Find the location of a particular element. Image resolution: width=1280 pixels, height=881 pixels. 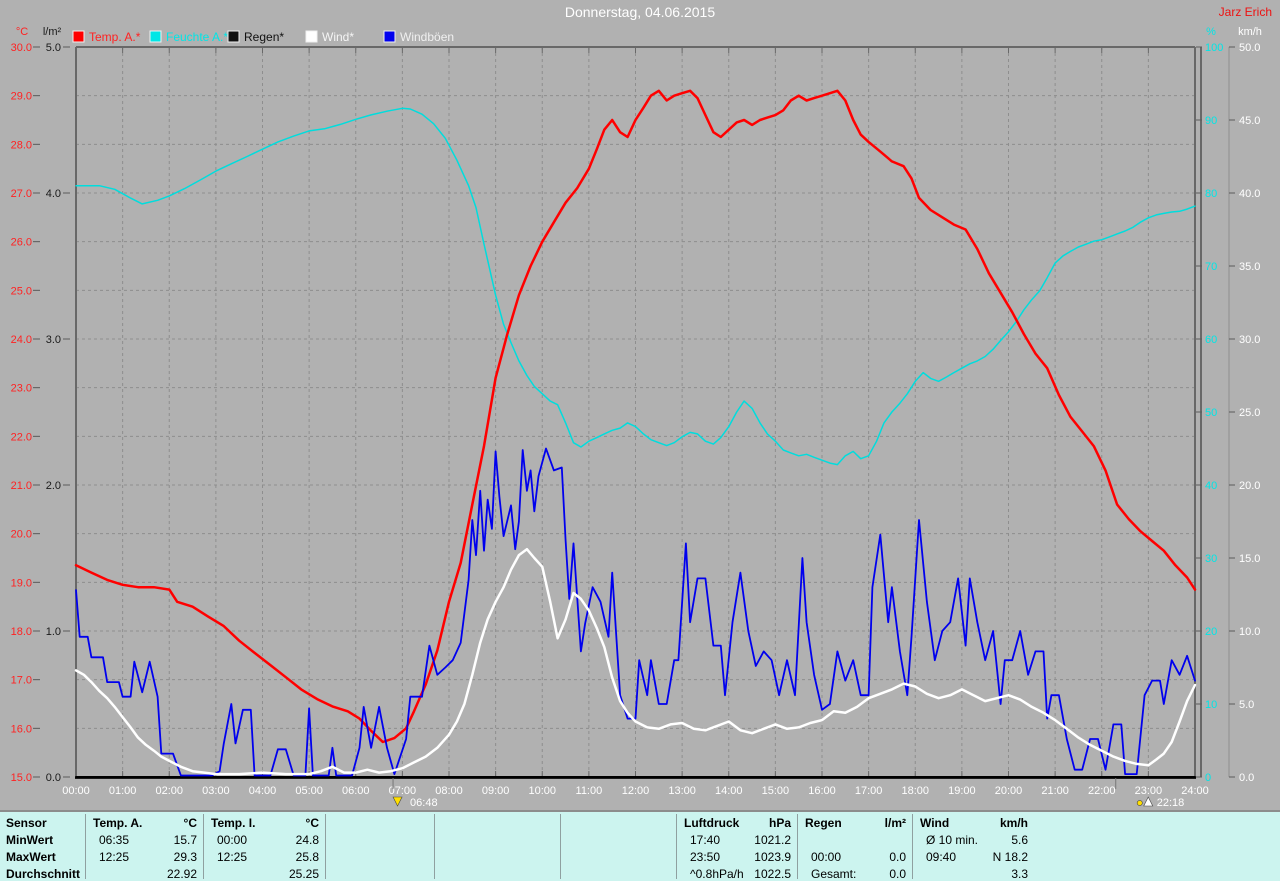

table-cell-time: 06:35 is located at coordinates (114, 840).